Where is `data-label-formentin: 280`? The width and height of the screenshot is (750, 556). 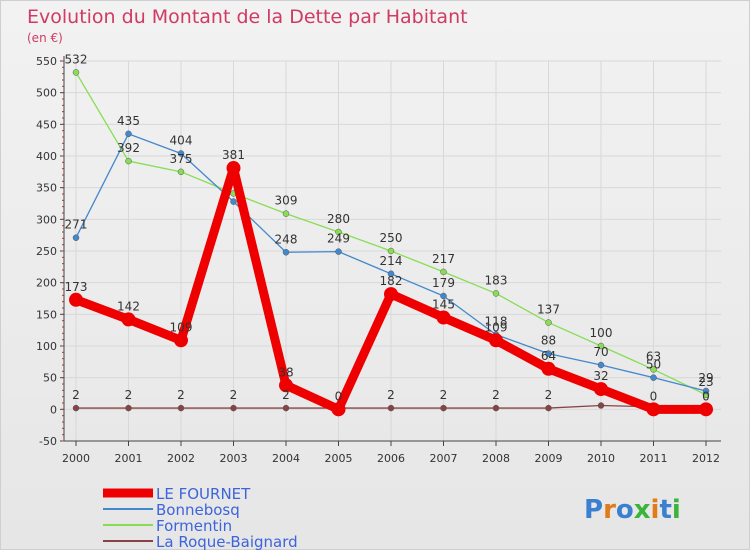 data-label-formentin: 280 is located at coordinates (338, 219).